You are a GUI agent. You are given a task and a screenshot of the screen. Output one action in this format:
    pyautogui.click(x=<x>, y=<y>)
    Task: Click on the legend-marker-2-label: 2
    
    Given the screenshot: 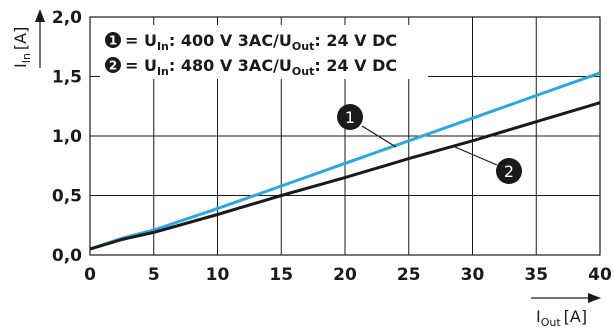 What is the action you would take?
    pyautogui.click(x=113, y=66)
    